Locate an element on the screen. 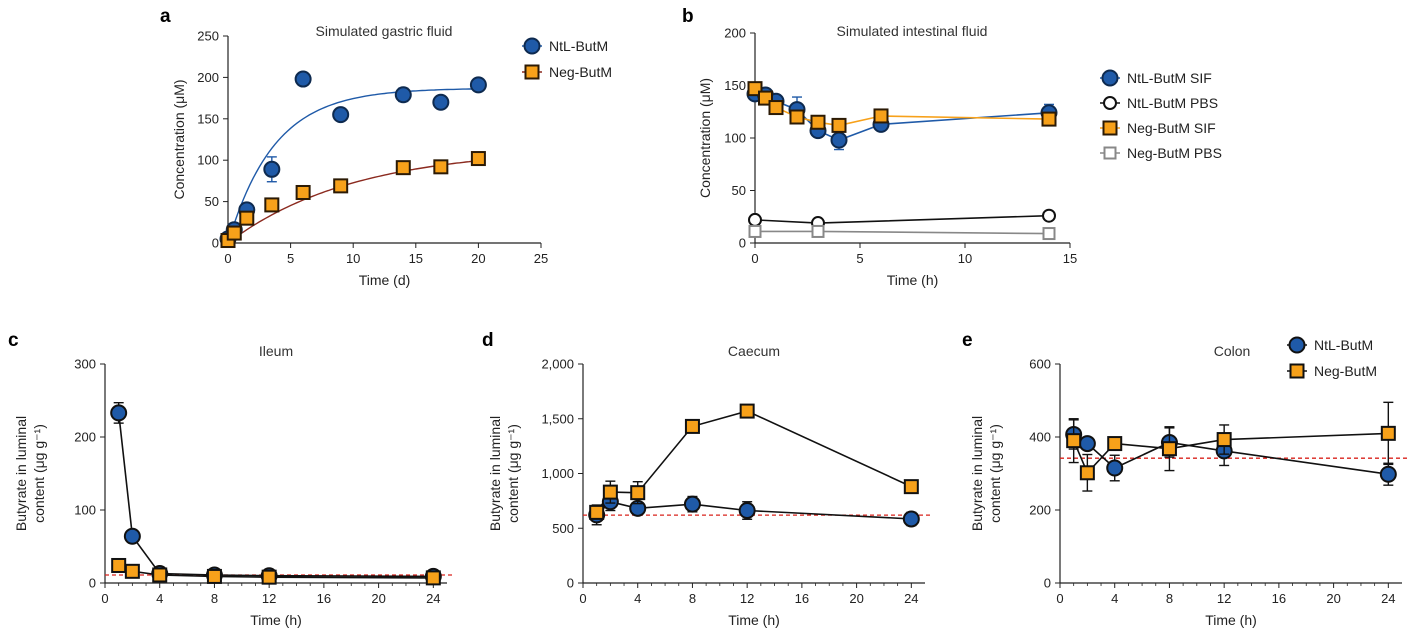 The image size is (1416, 640). legend-label: Neg-ButM PBS is located at coordinates (1174, 153).